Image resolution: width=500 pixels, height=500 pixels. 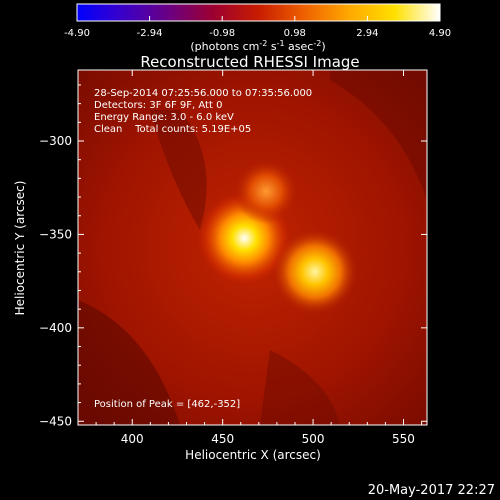 I want to click on footer-date: 20-May-2017 22:27, so click(x=431, y=490).